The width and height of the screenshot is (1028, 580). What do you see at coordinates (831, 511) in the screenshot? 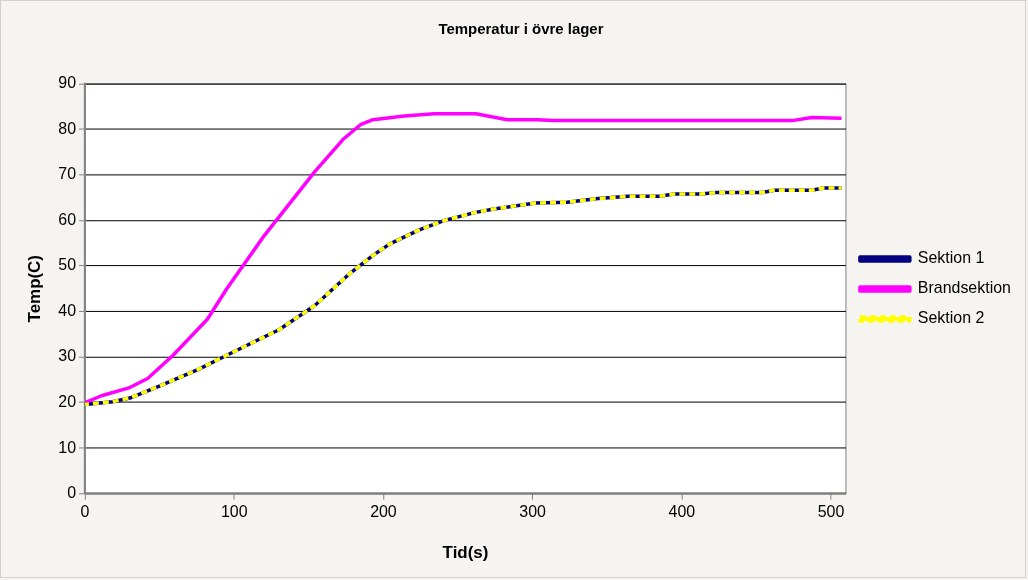
I see `x-tick-label: 500` at bounding box center [831, 511].